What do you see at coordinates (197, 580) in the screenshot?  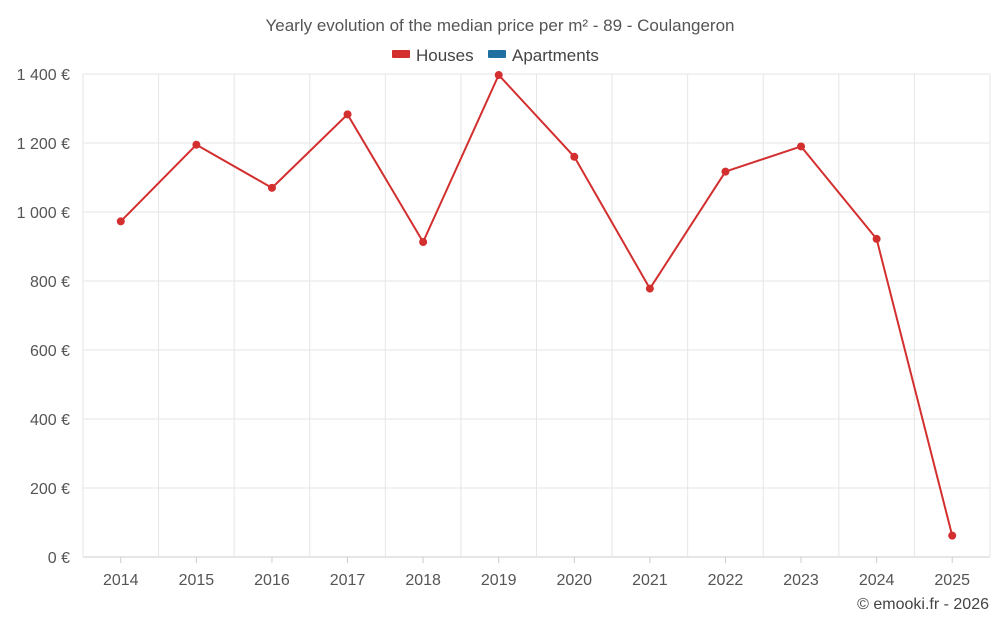 I see `x-tick-label: 2015` at bounding box center [197, 580].